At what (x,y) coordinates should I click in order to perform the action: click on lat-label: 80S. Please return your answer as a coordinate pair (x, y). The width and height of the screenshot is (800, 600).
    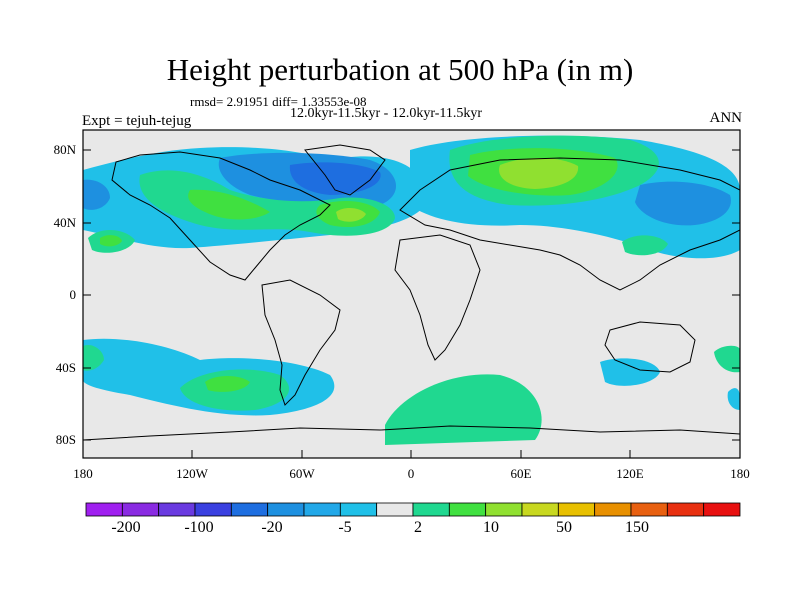
    Looking at the image, I should click on (65, 439).